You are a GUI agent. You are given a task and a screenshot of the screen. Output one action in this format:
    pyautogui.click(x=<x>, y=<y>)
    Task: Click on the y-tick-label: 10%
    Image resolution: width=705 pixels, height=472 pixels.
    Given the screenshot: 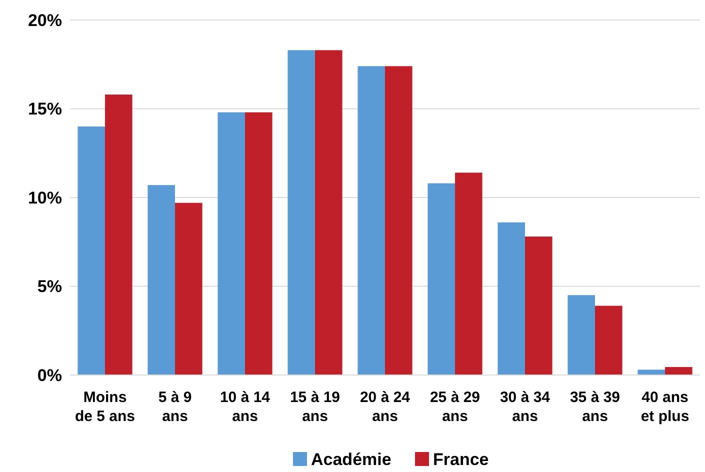 What is the action you would take?
    pyautogui.click(x=45, y=198)
    